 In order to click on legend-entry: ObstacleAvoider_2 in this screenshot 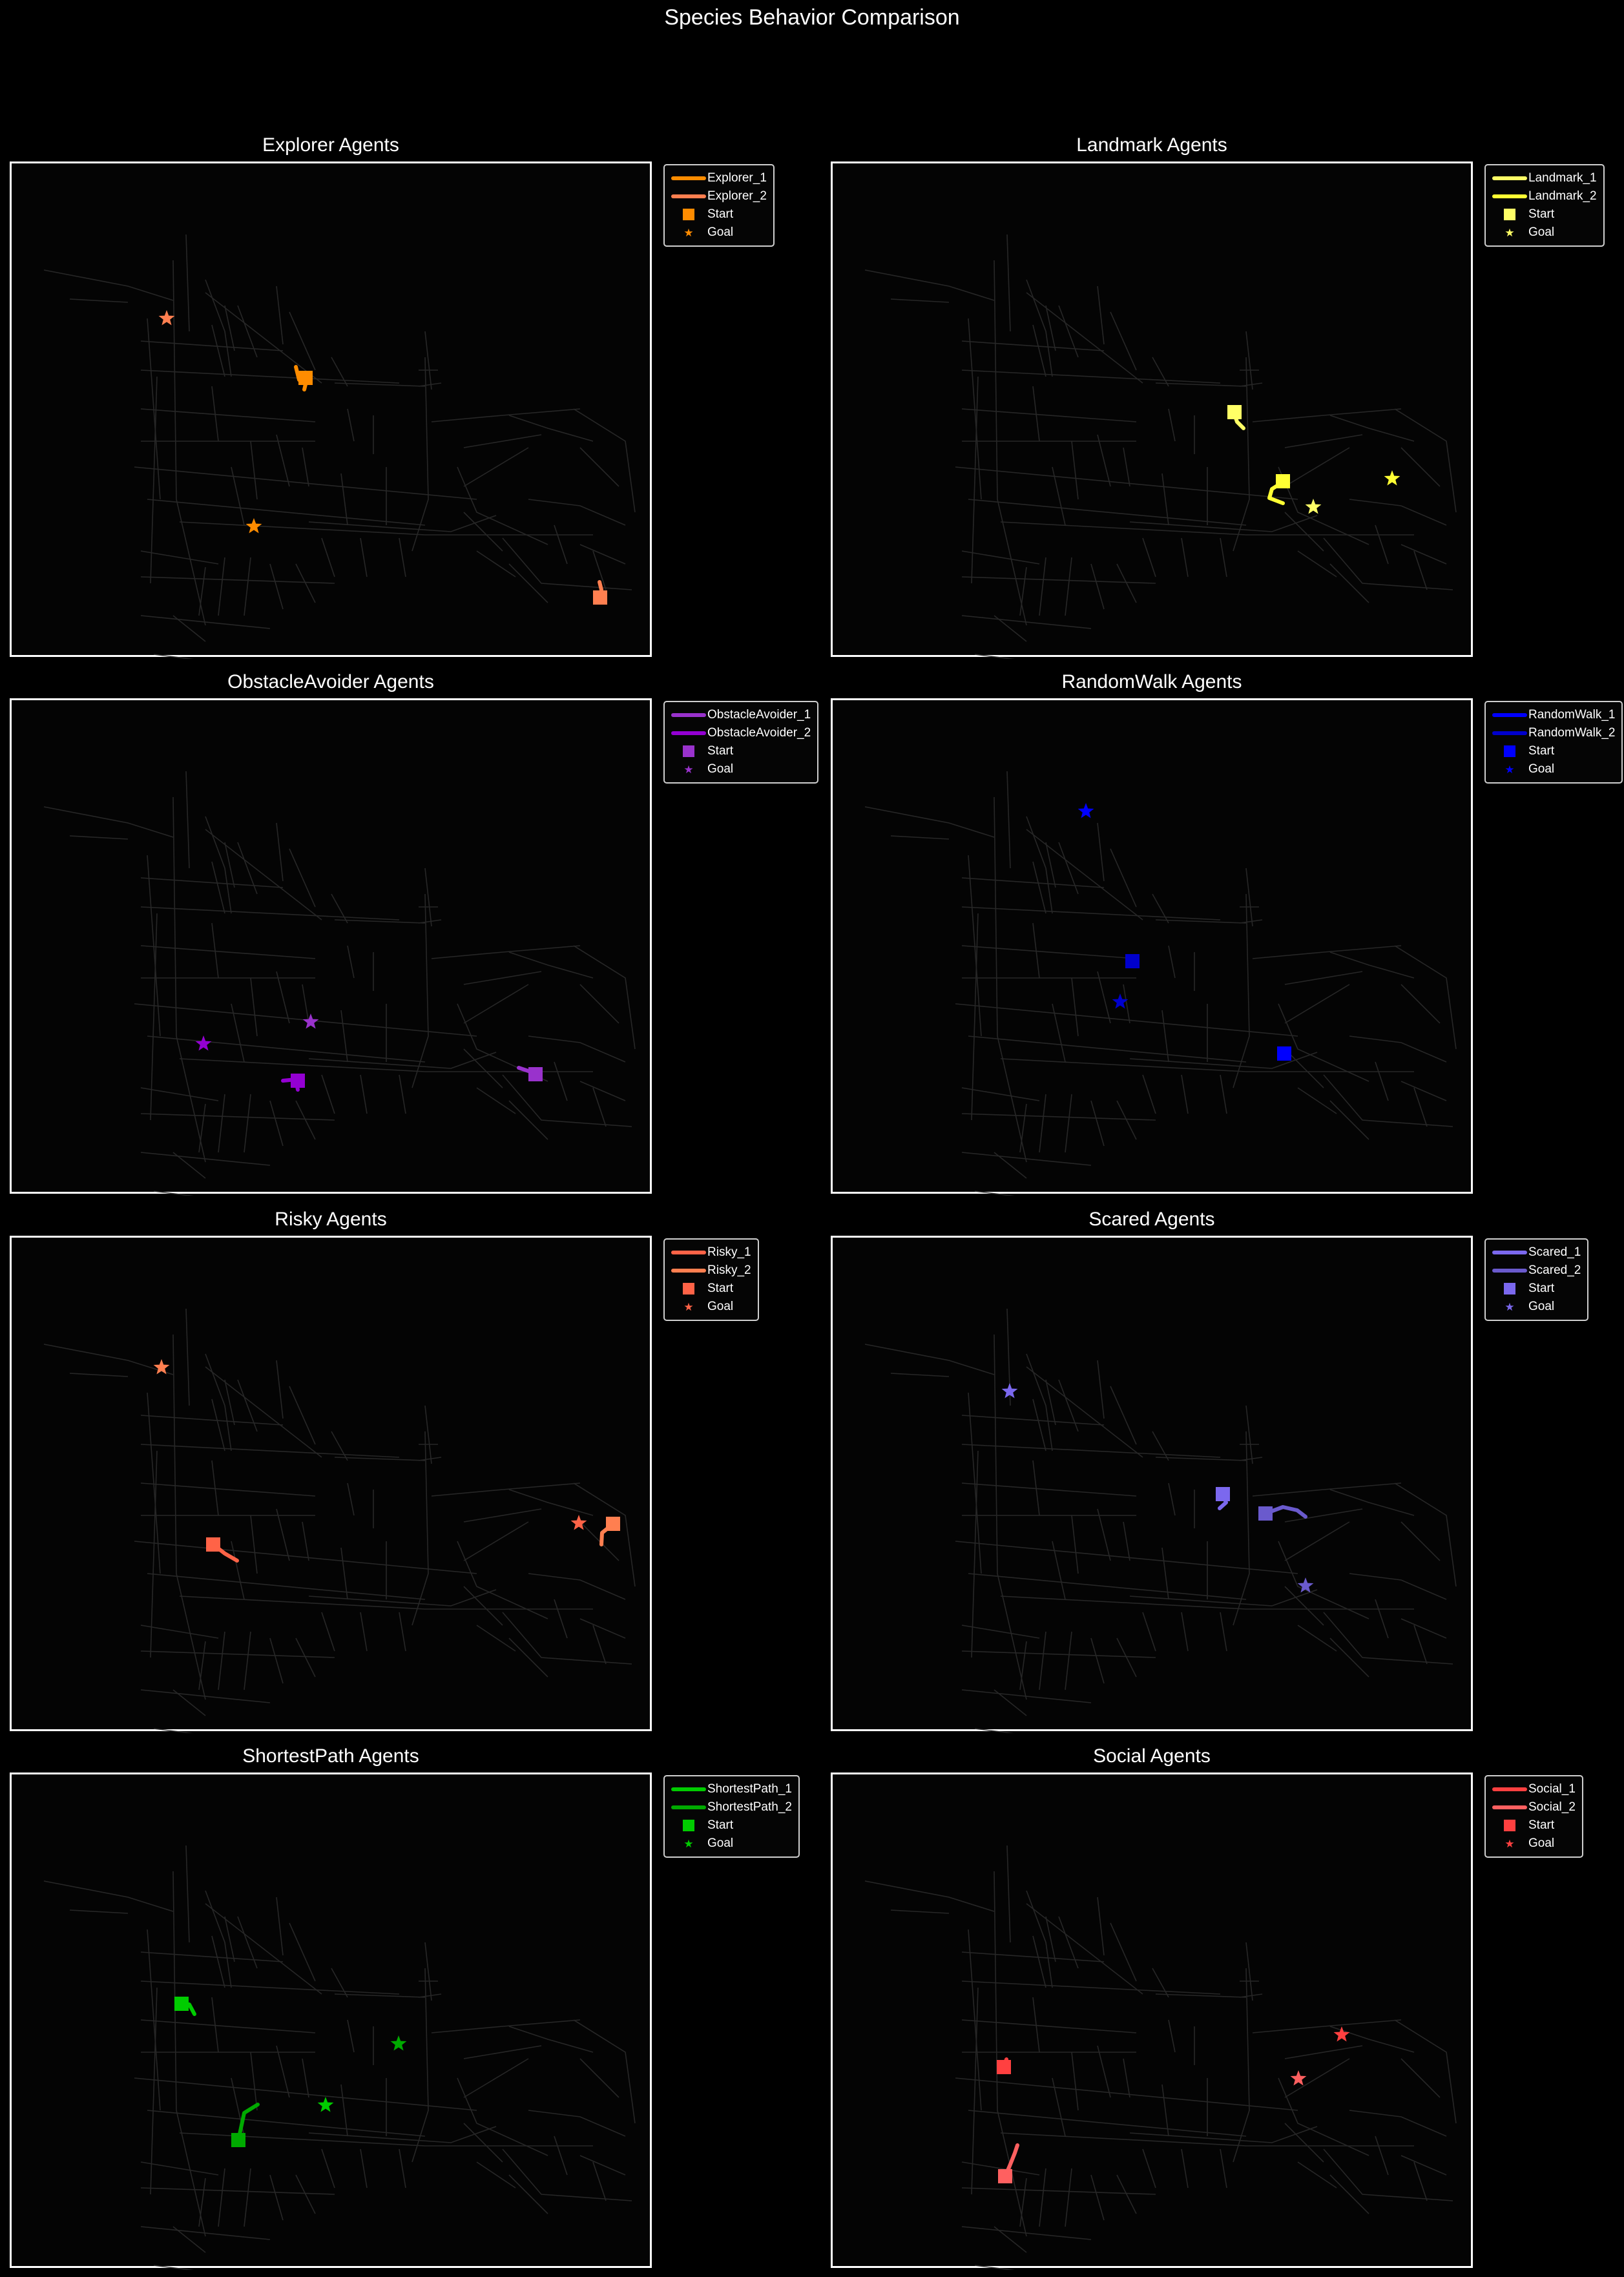, I will do `click(740, 733)`.